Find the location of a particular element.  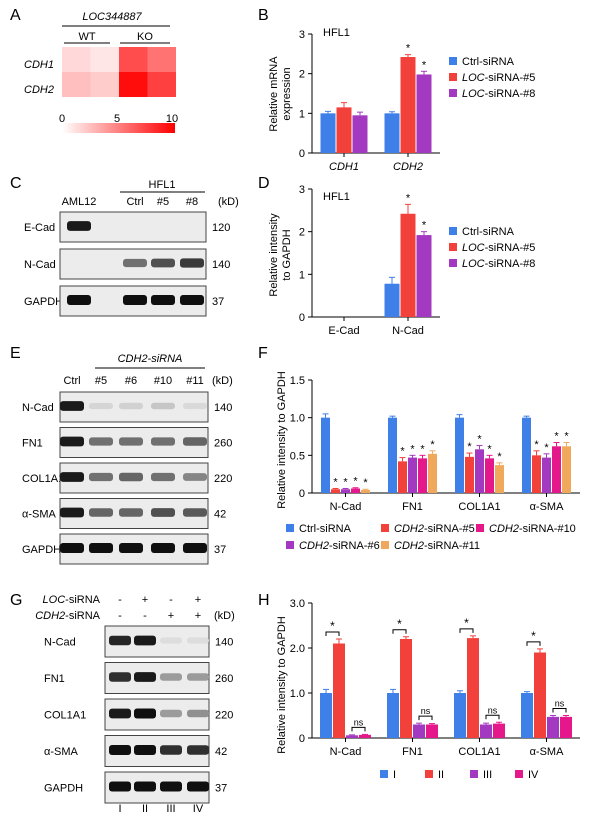

y-tick-label: 3 is located at coordinates (302, 35).